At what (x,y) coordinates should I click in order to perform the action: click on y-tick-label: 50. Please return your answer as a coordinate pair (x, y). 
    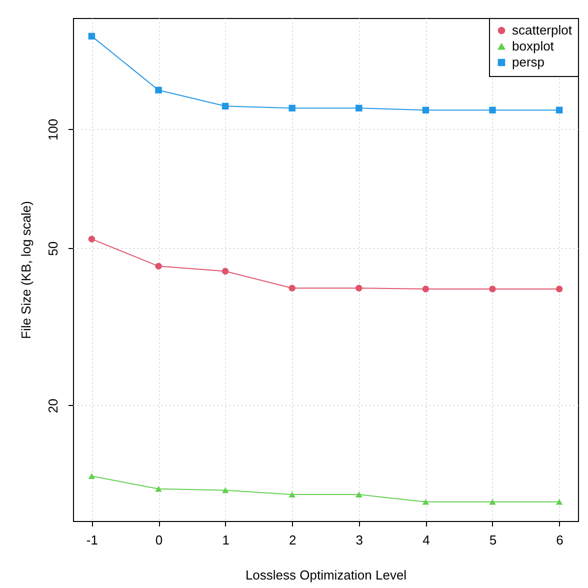
    Looking at the image, I should click on (53, 248).